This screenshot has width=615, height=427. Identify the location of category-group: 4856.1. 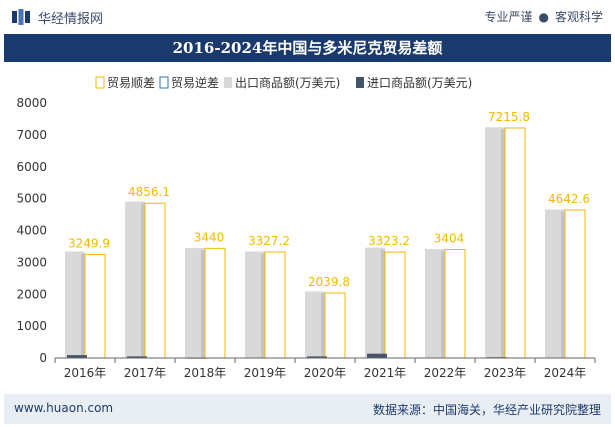
(147, 272).